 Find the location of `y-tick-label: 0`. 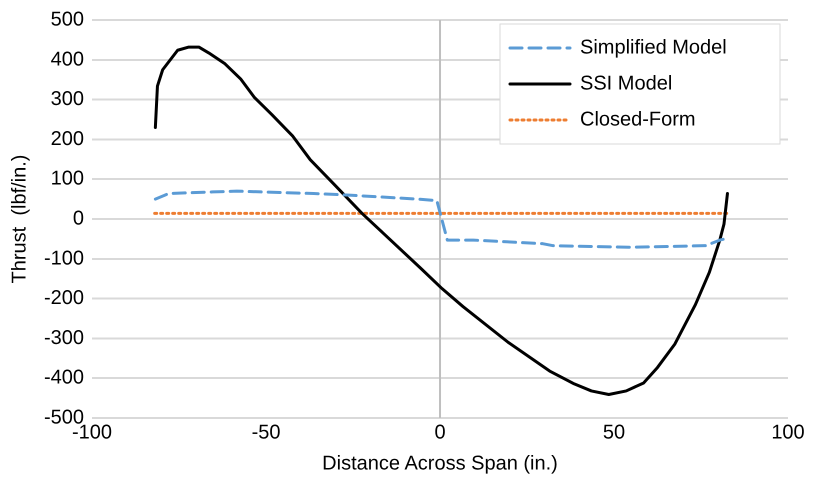

y-tick-label: 0 is located at coordinates (78, 219).